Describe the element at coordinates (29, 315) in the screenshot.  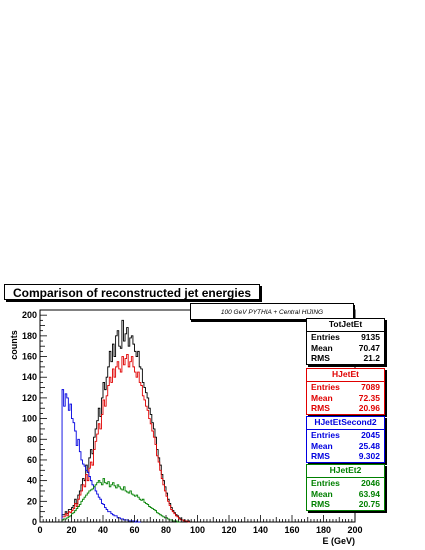
I see `y-tick-label: 200` at that location.